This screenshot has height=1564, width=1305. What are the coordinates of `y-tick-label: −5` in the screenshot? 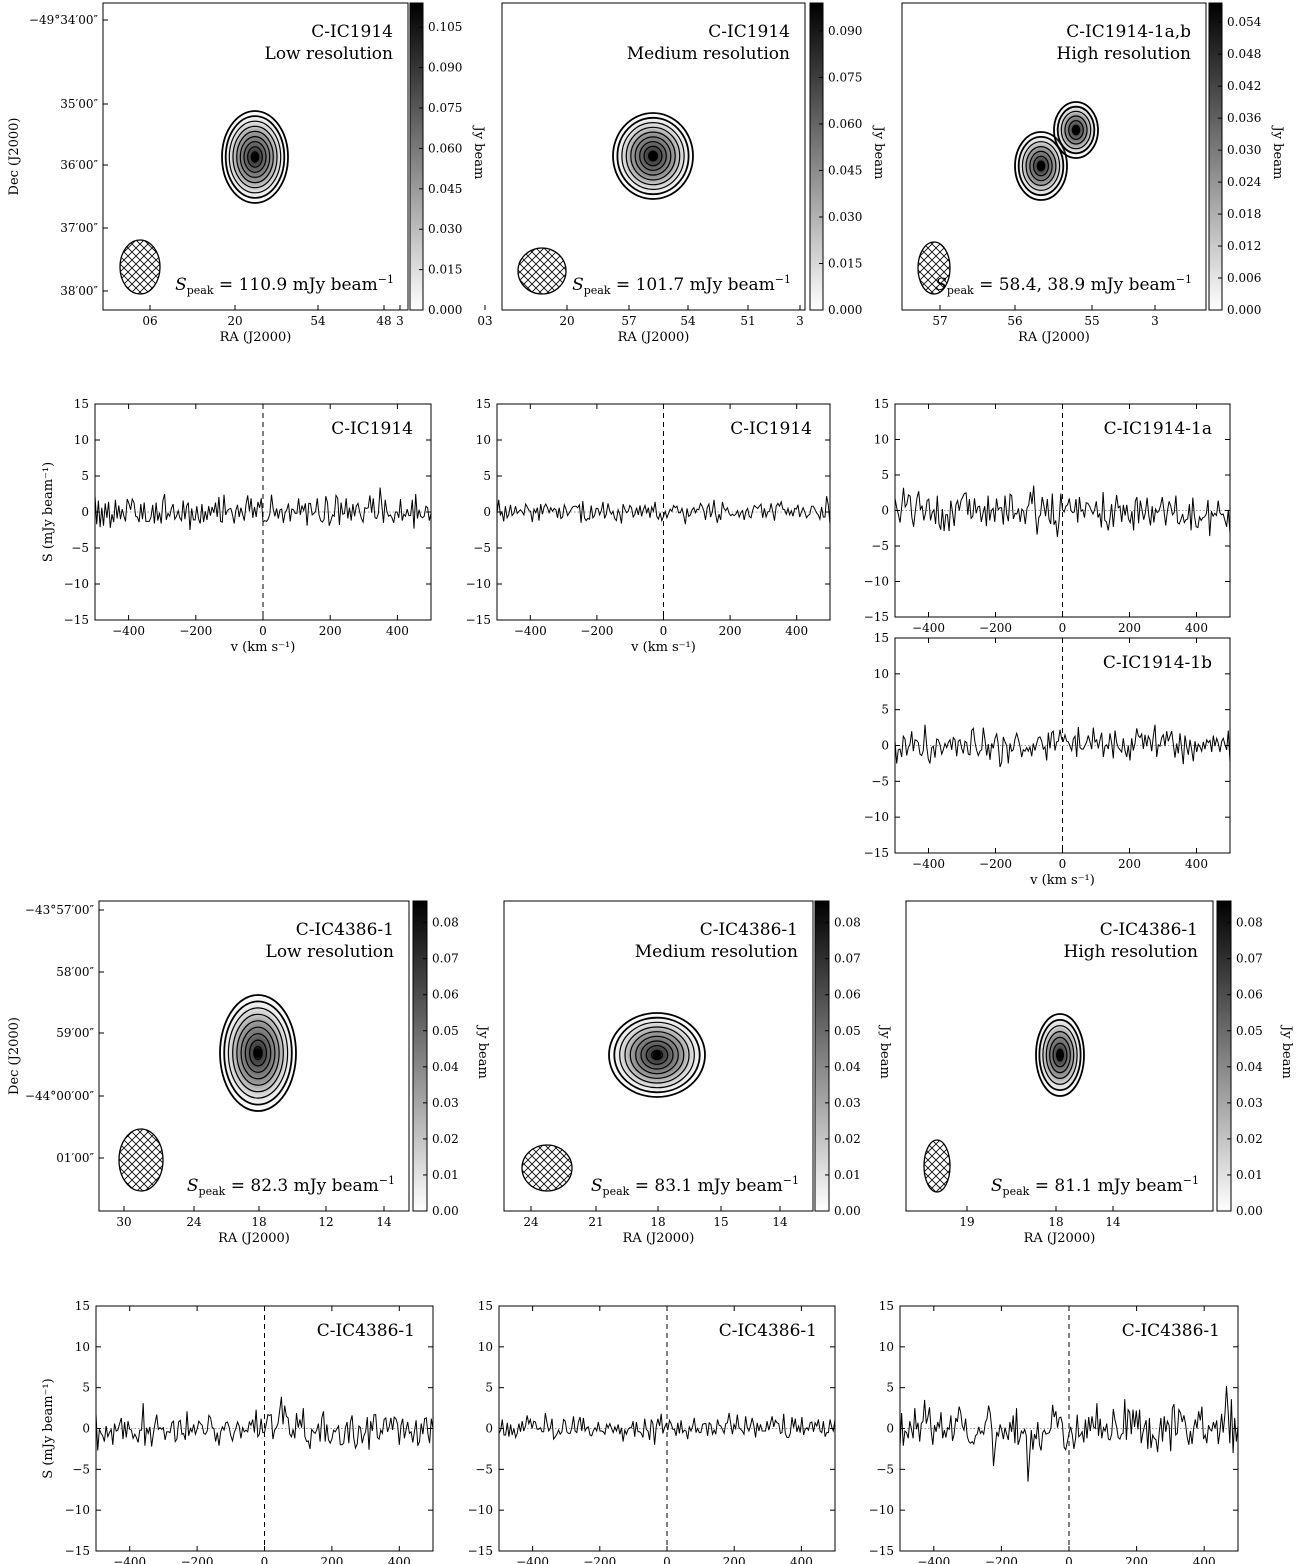 It's located at (81, 1469).